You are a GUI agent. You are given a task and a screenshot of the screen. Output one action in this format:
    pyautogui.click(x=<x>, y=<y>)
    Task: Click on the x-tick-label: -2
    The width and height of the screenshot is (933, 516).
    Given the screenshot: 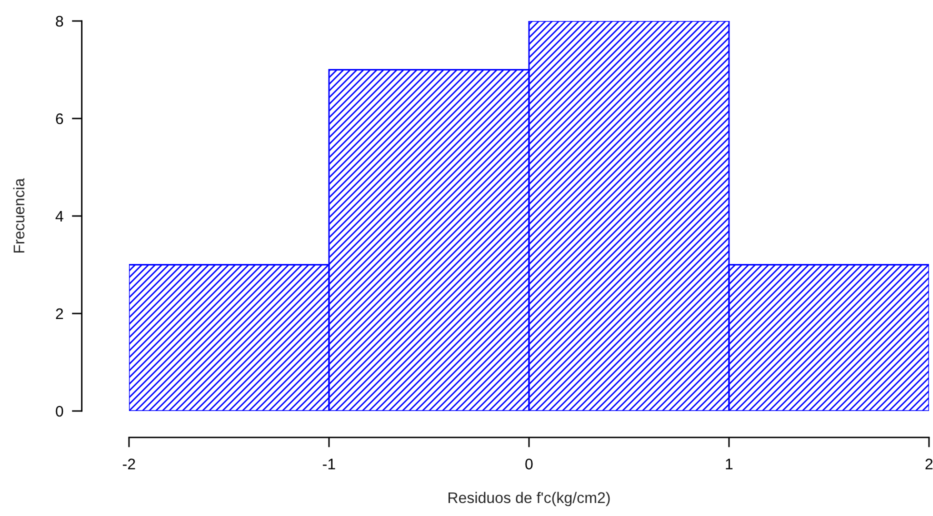 What is the action you would take?
    pyautogui.click(x=129, y=464)
    